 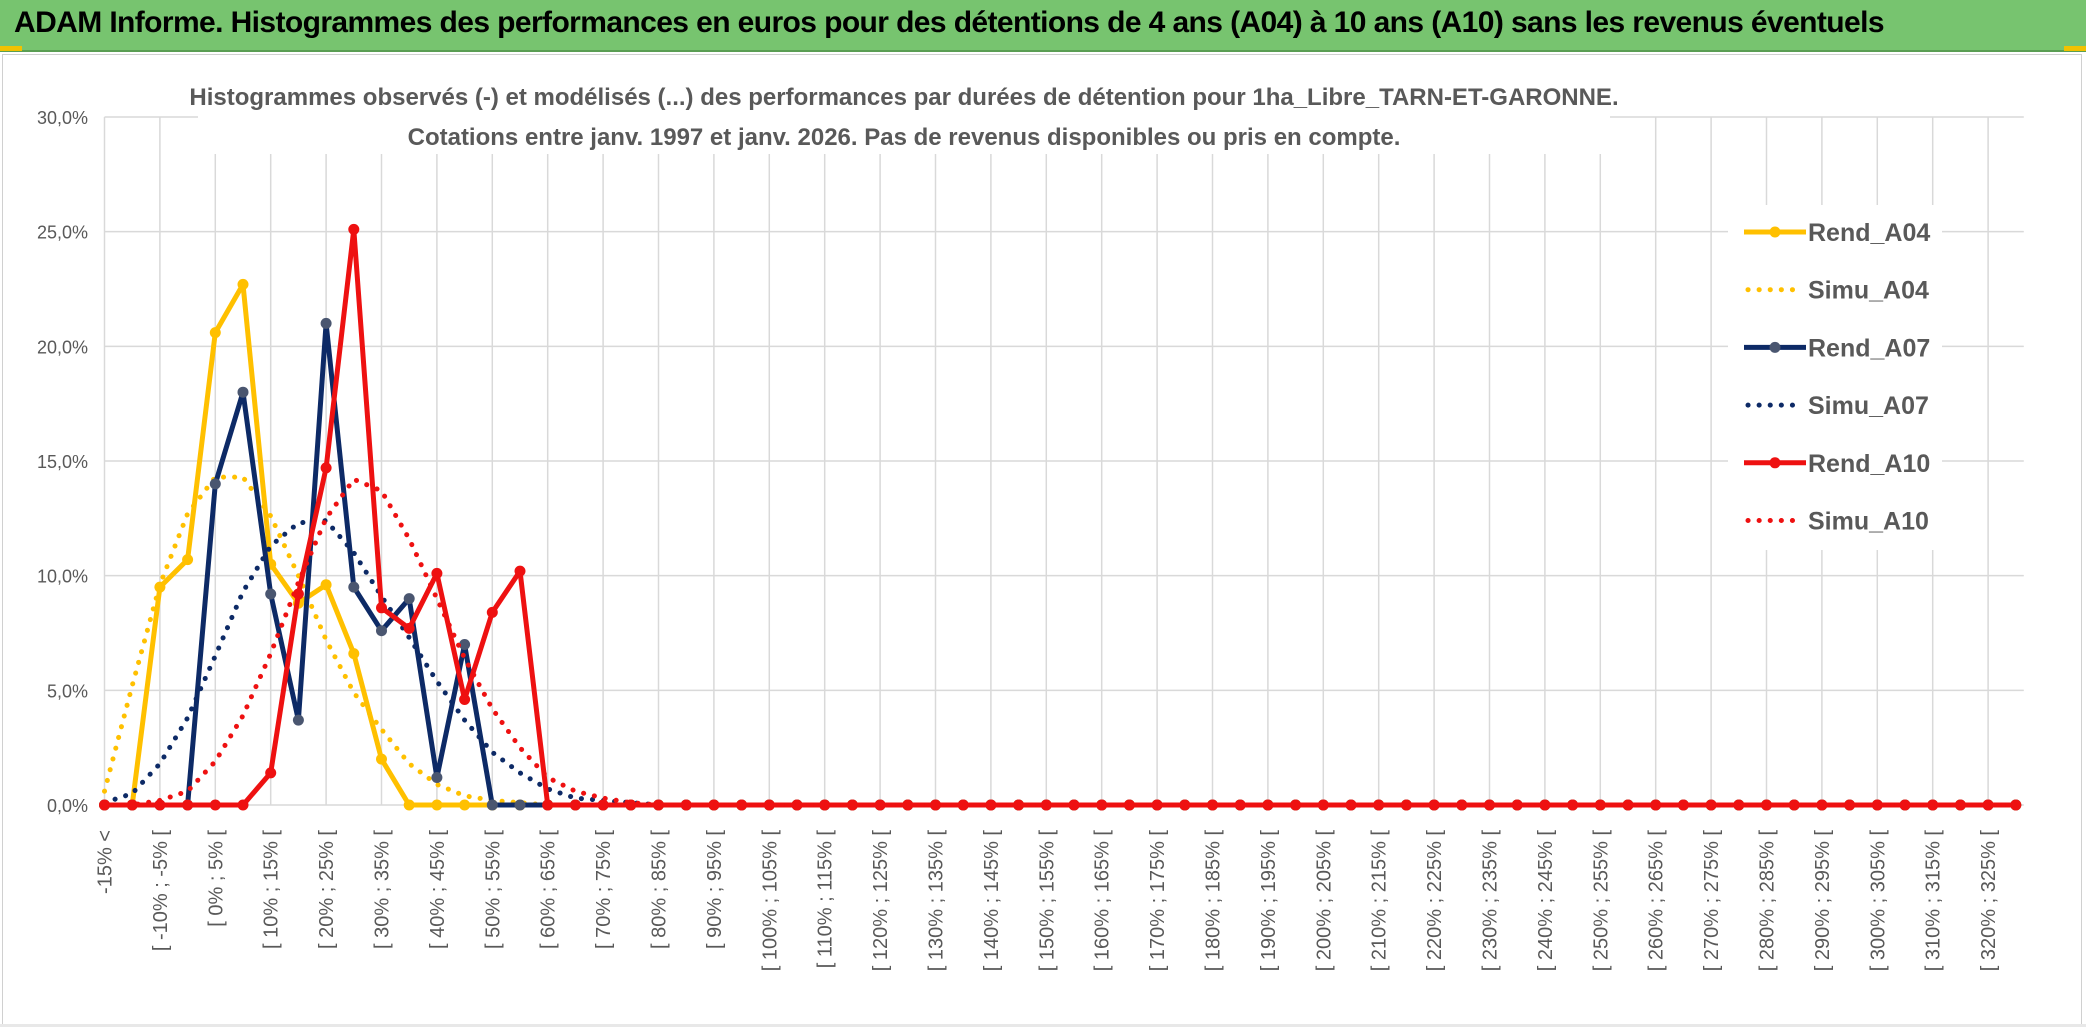 I want to click on x-tick-label: [ 60% ; 65% [, so click(x=549, y=889).